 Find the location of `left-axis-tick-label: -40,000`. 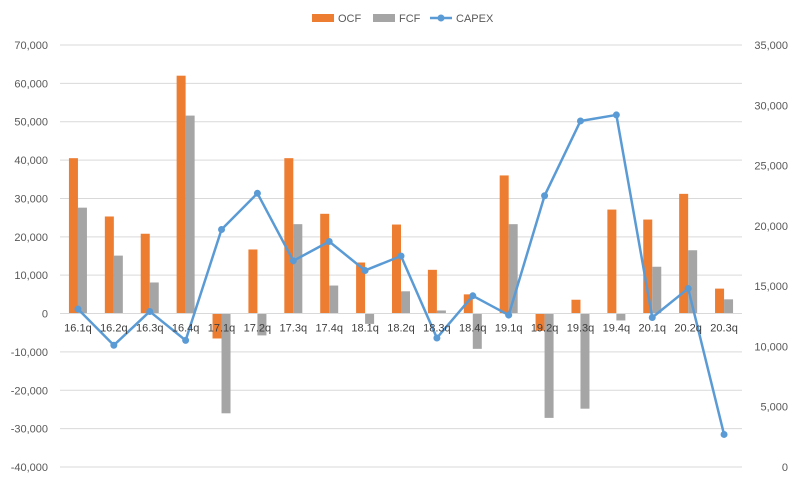

left-axis-tick-label: -40,000 is located at coordinates (29, 468).